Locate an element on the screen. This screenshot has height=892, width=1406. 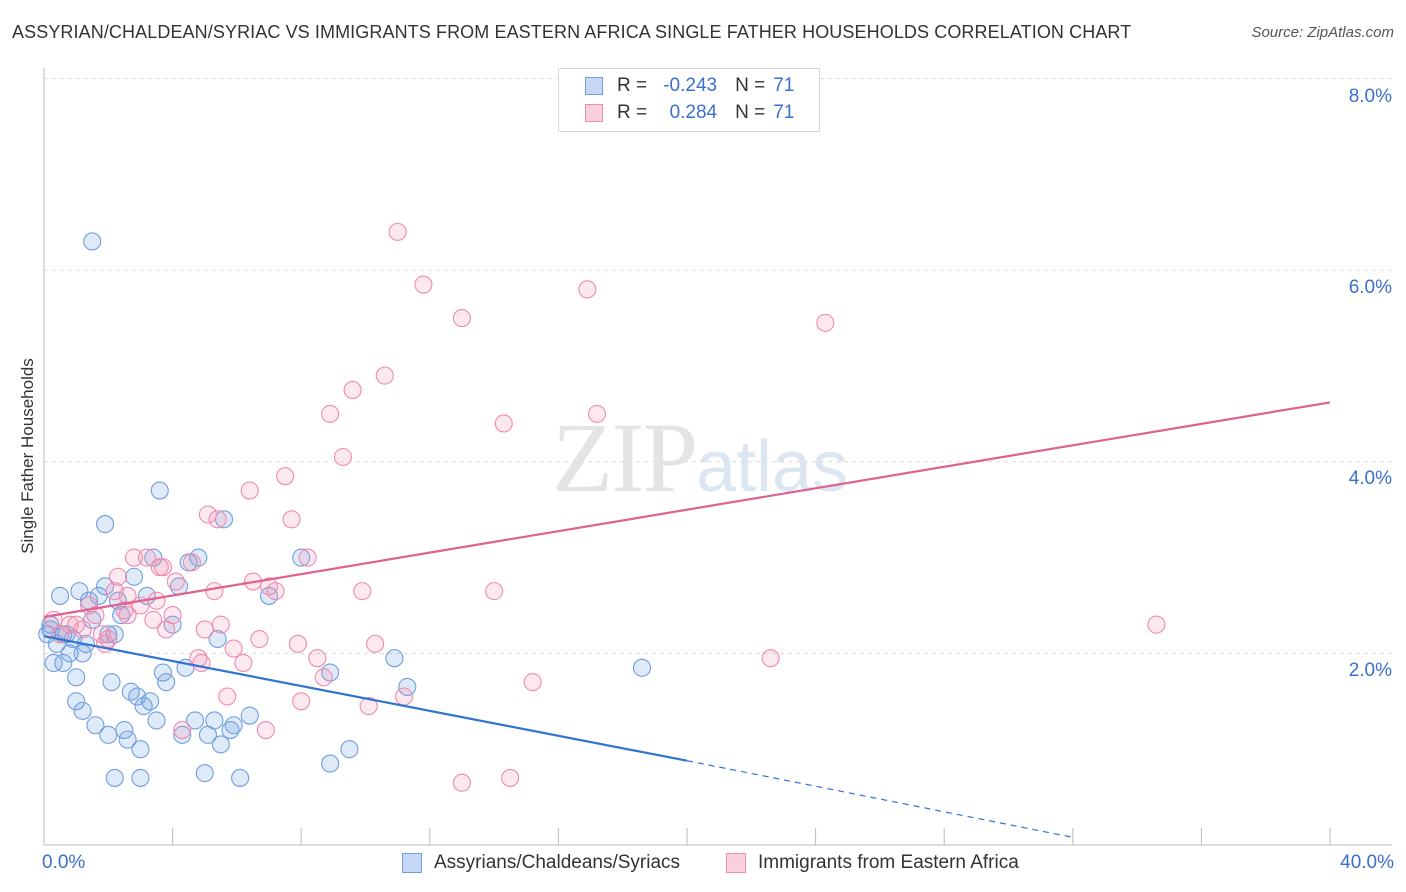
legend-n-value-series2: 71 is located at coordinates (784, 112).